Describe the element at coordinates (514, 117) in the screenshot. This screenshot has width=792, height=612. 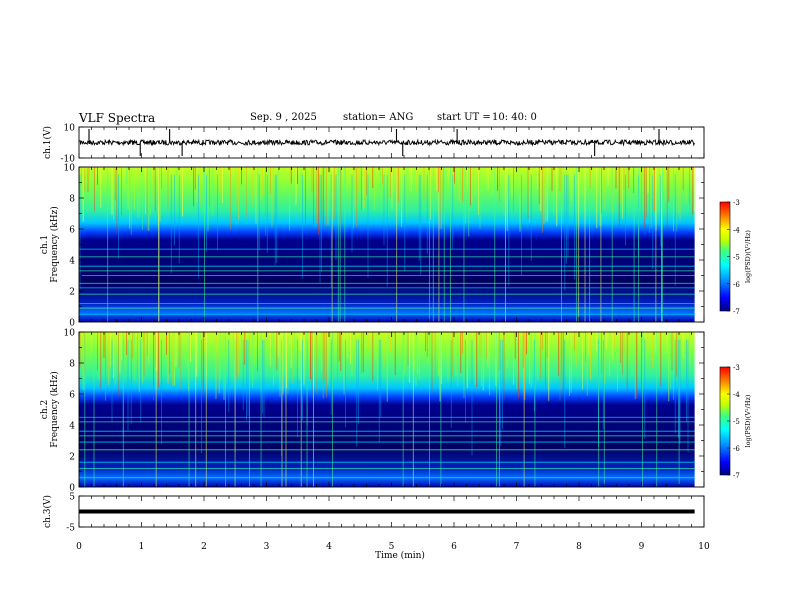
I see `start-ut-value: 10: 40: 0` at that location.